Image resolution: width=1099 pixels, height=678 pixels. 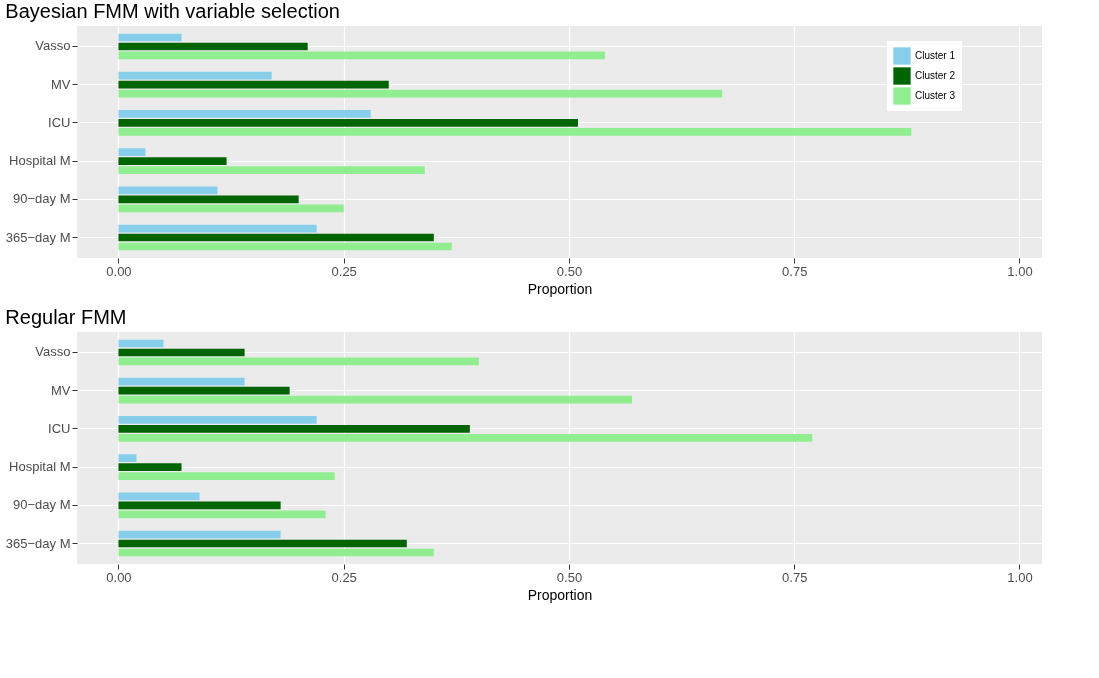 I want to click on legend-label: Cluster 1, so click(x=935, y=55).